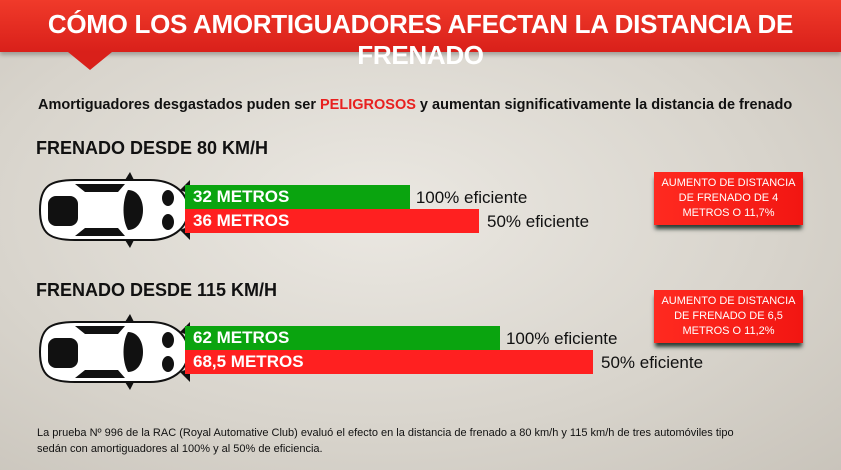 The image size is (841, 470). What do you see at coordinates (90, 61) in the screenshot?
I see `title-banner-notch` at bounding box center [90, 61].